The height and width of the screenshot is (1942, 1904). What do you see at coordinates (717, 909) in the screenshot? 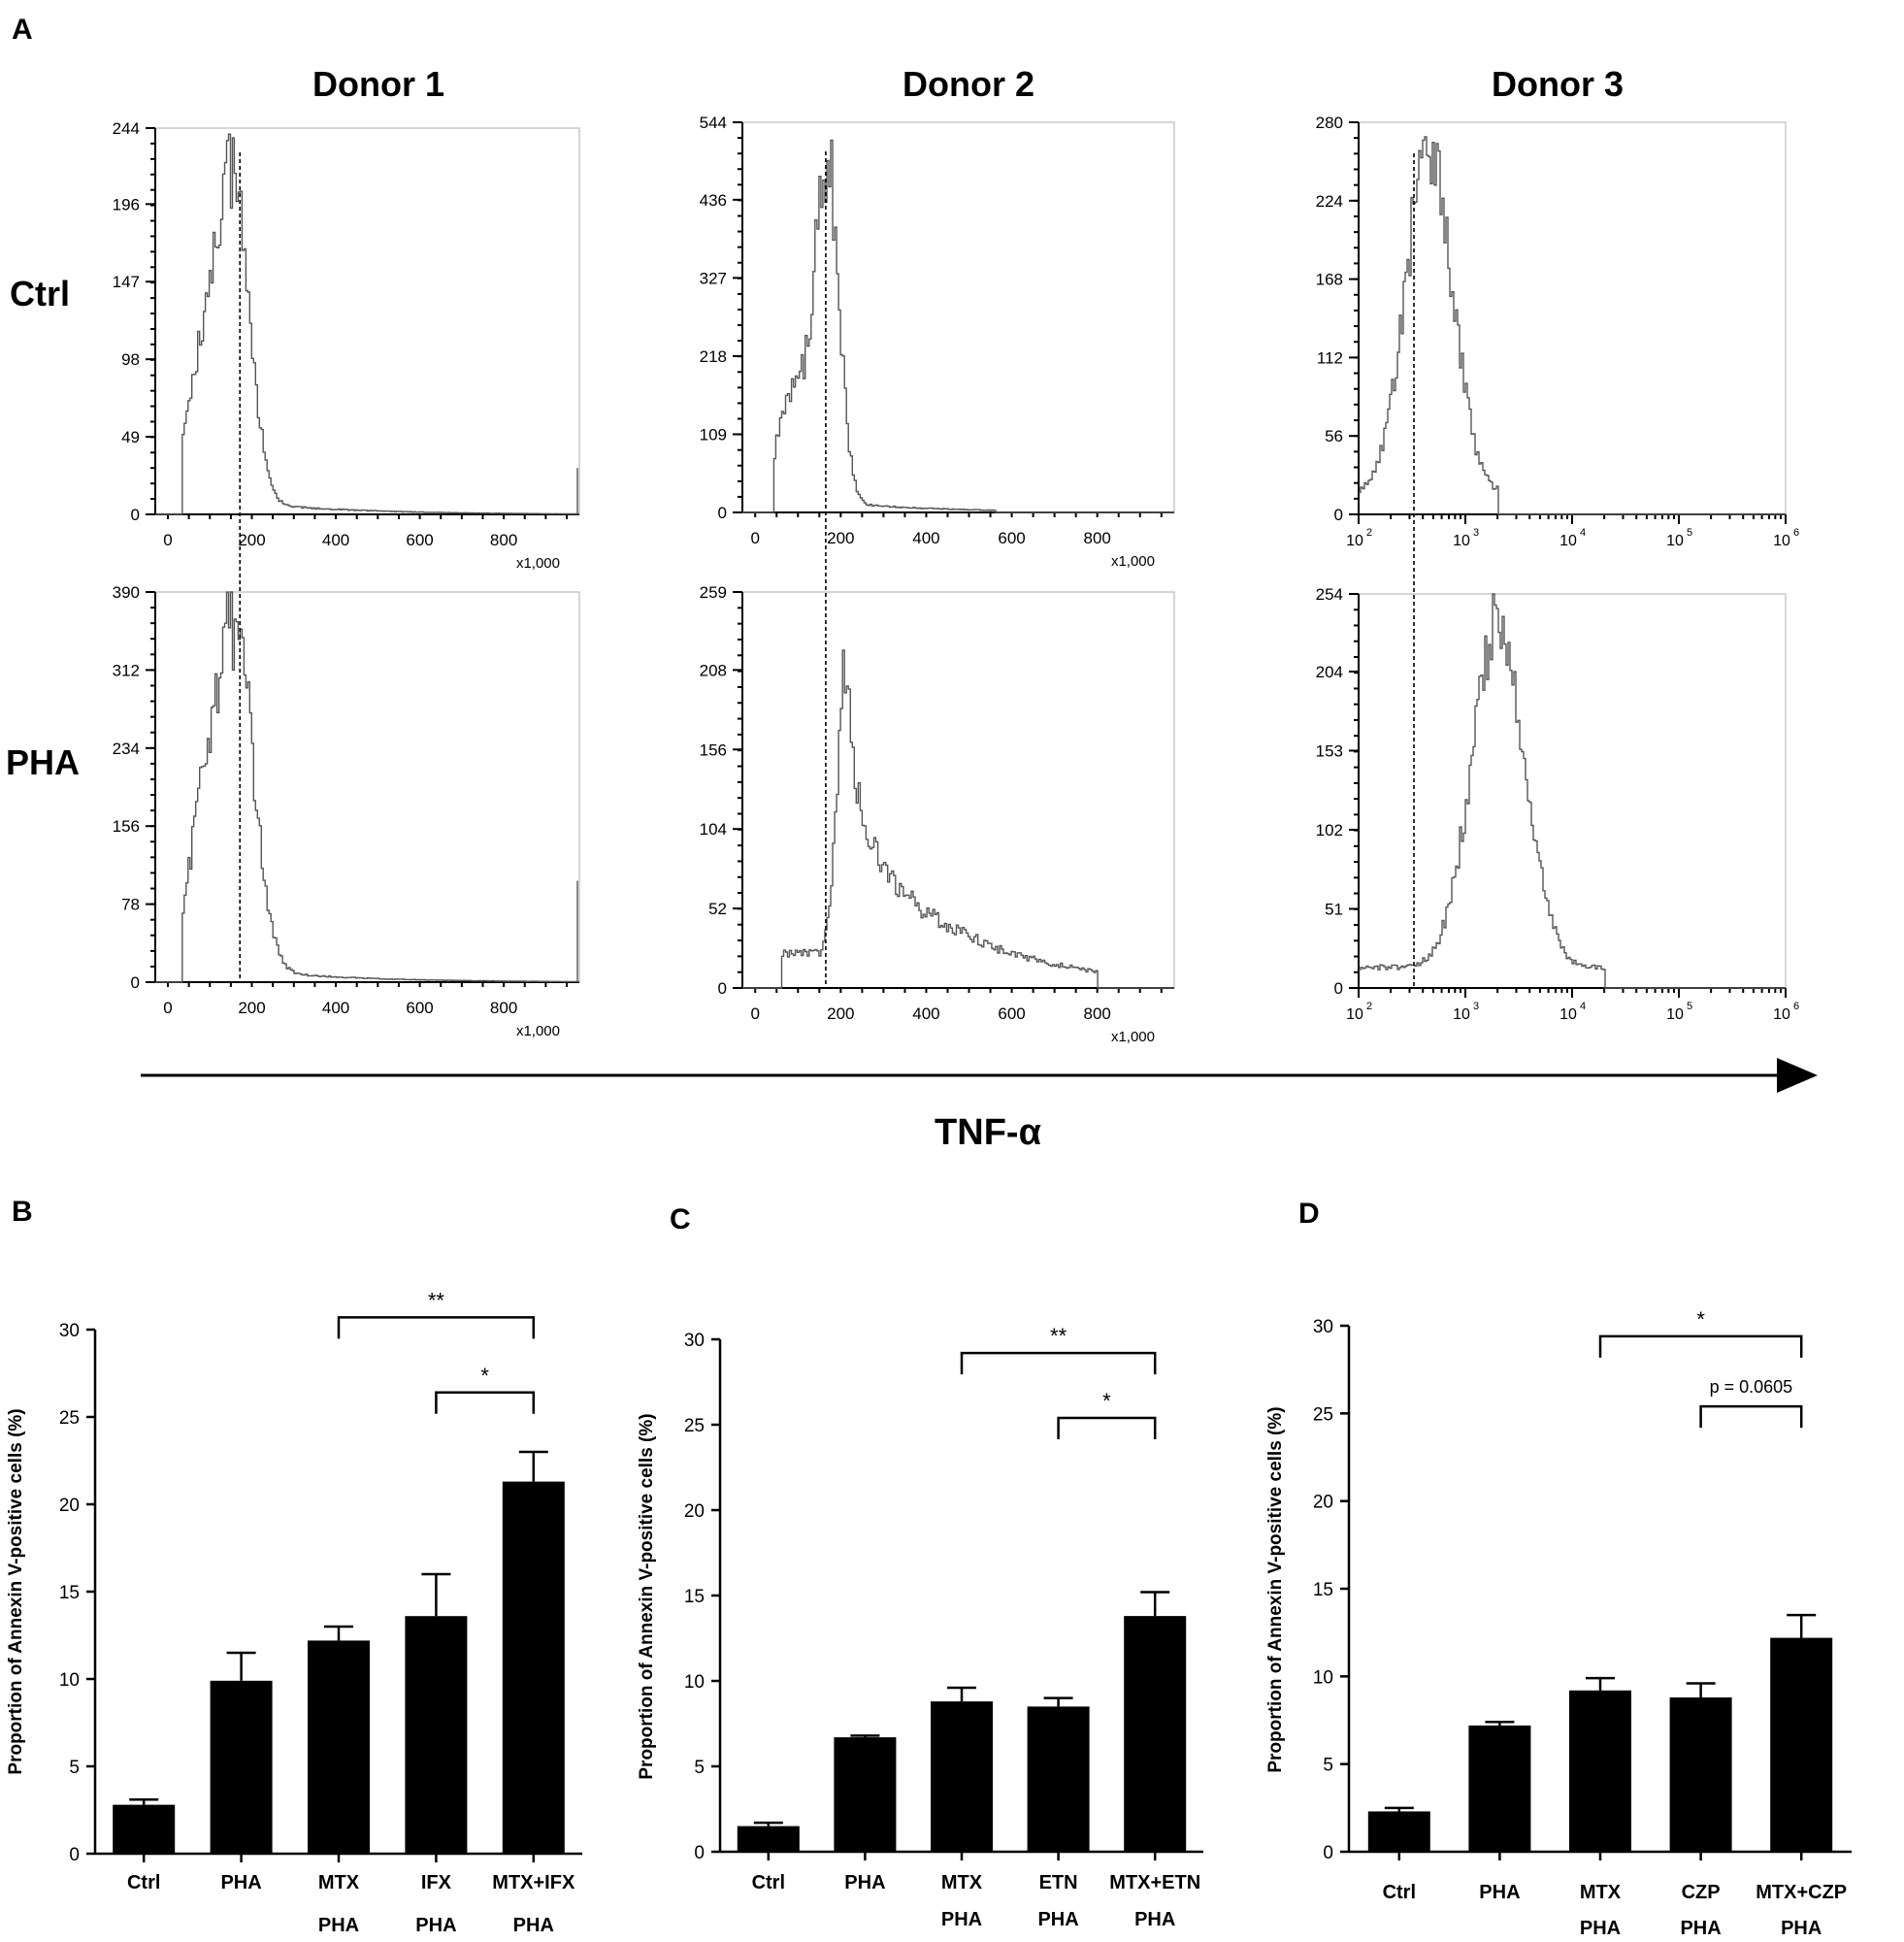
I see `y-tick-label: 52` at bounding box center [717, 909].